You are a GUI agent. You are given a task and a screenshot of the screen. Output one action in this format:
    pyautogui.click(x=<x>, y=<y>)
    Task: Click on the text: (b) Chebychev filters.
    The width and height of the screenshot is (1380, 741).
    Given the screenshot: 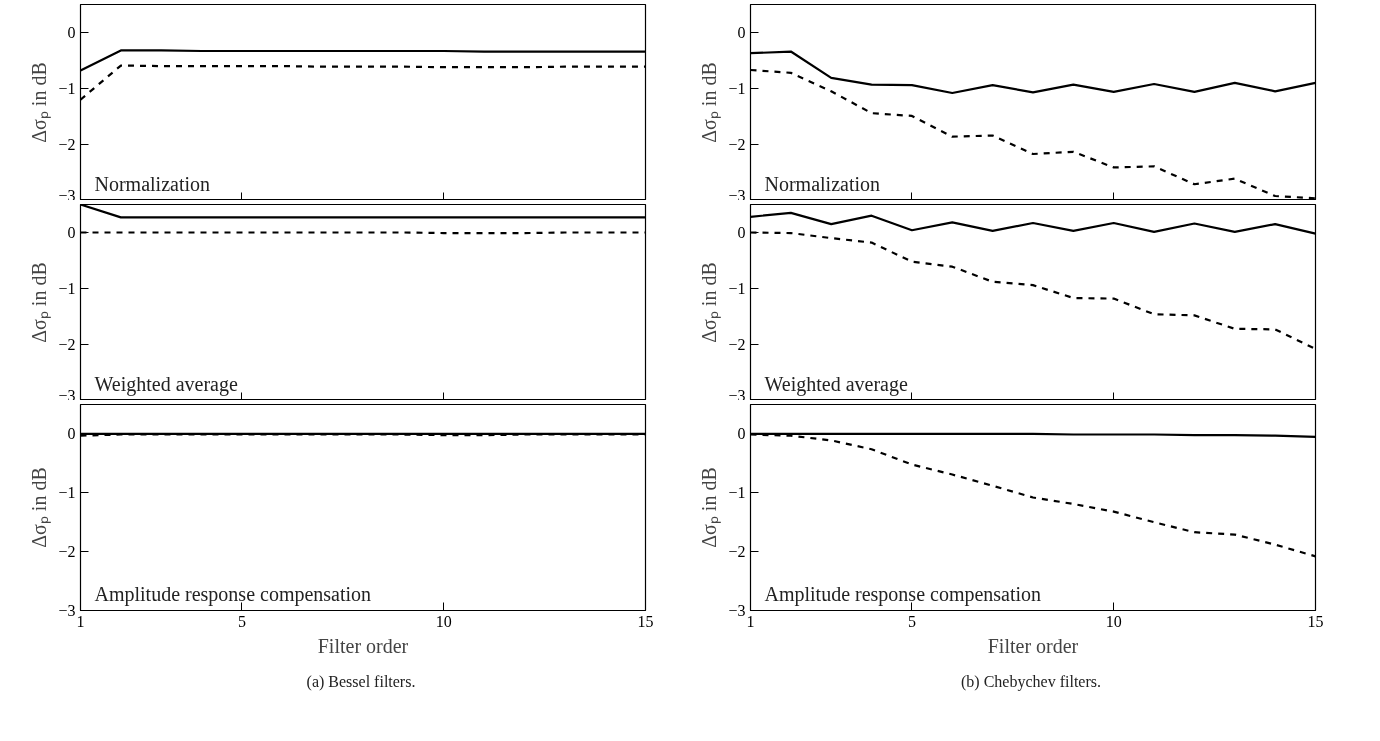 What is the action you would take?
    pyautogui.click(x=1031, y=681)
    